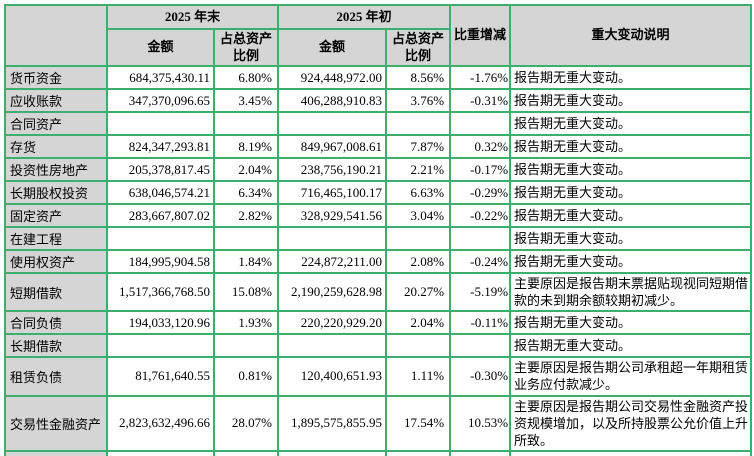  Describe the element at coordinates (246, 261) in the screenshot. I see `end-ratio-cell: 1.84%` at that location.